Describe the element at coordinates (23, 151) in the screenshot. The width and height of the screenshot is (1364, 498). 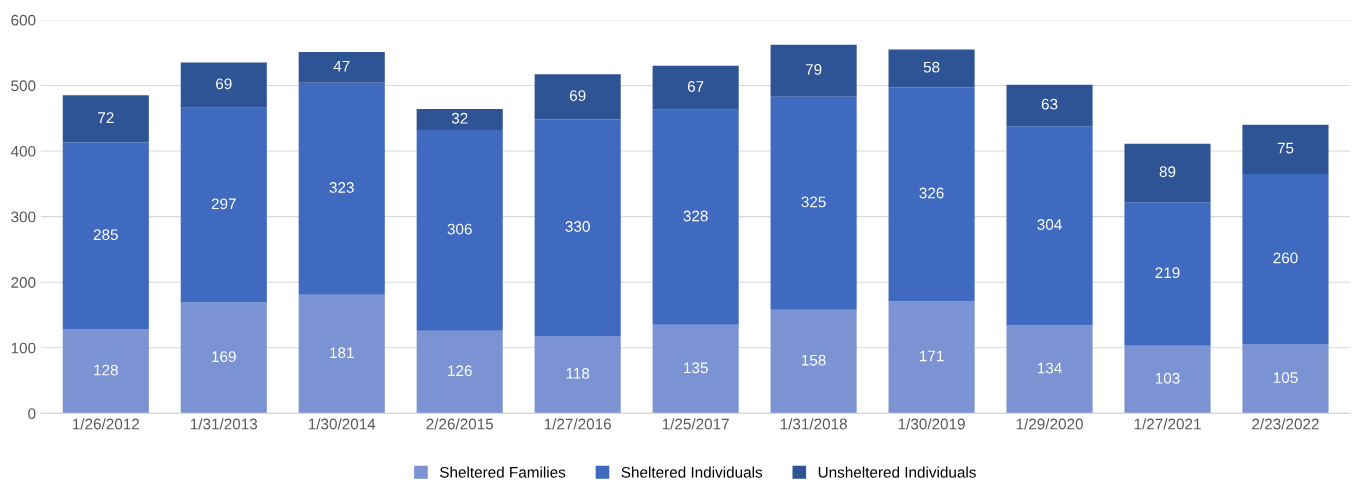
I see `y-tick-label: 400` at that location.